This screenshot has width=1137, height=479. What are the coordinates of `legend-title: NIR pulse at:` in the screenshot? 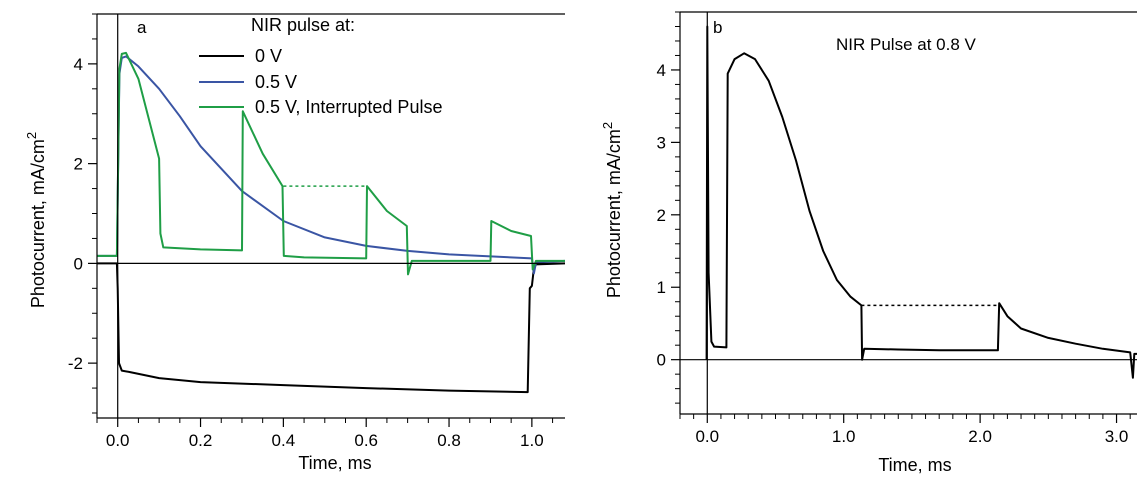 It's located at (303, 25).